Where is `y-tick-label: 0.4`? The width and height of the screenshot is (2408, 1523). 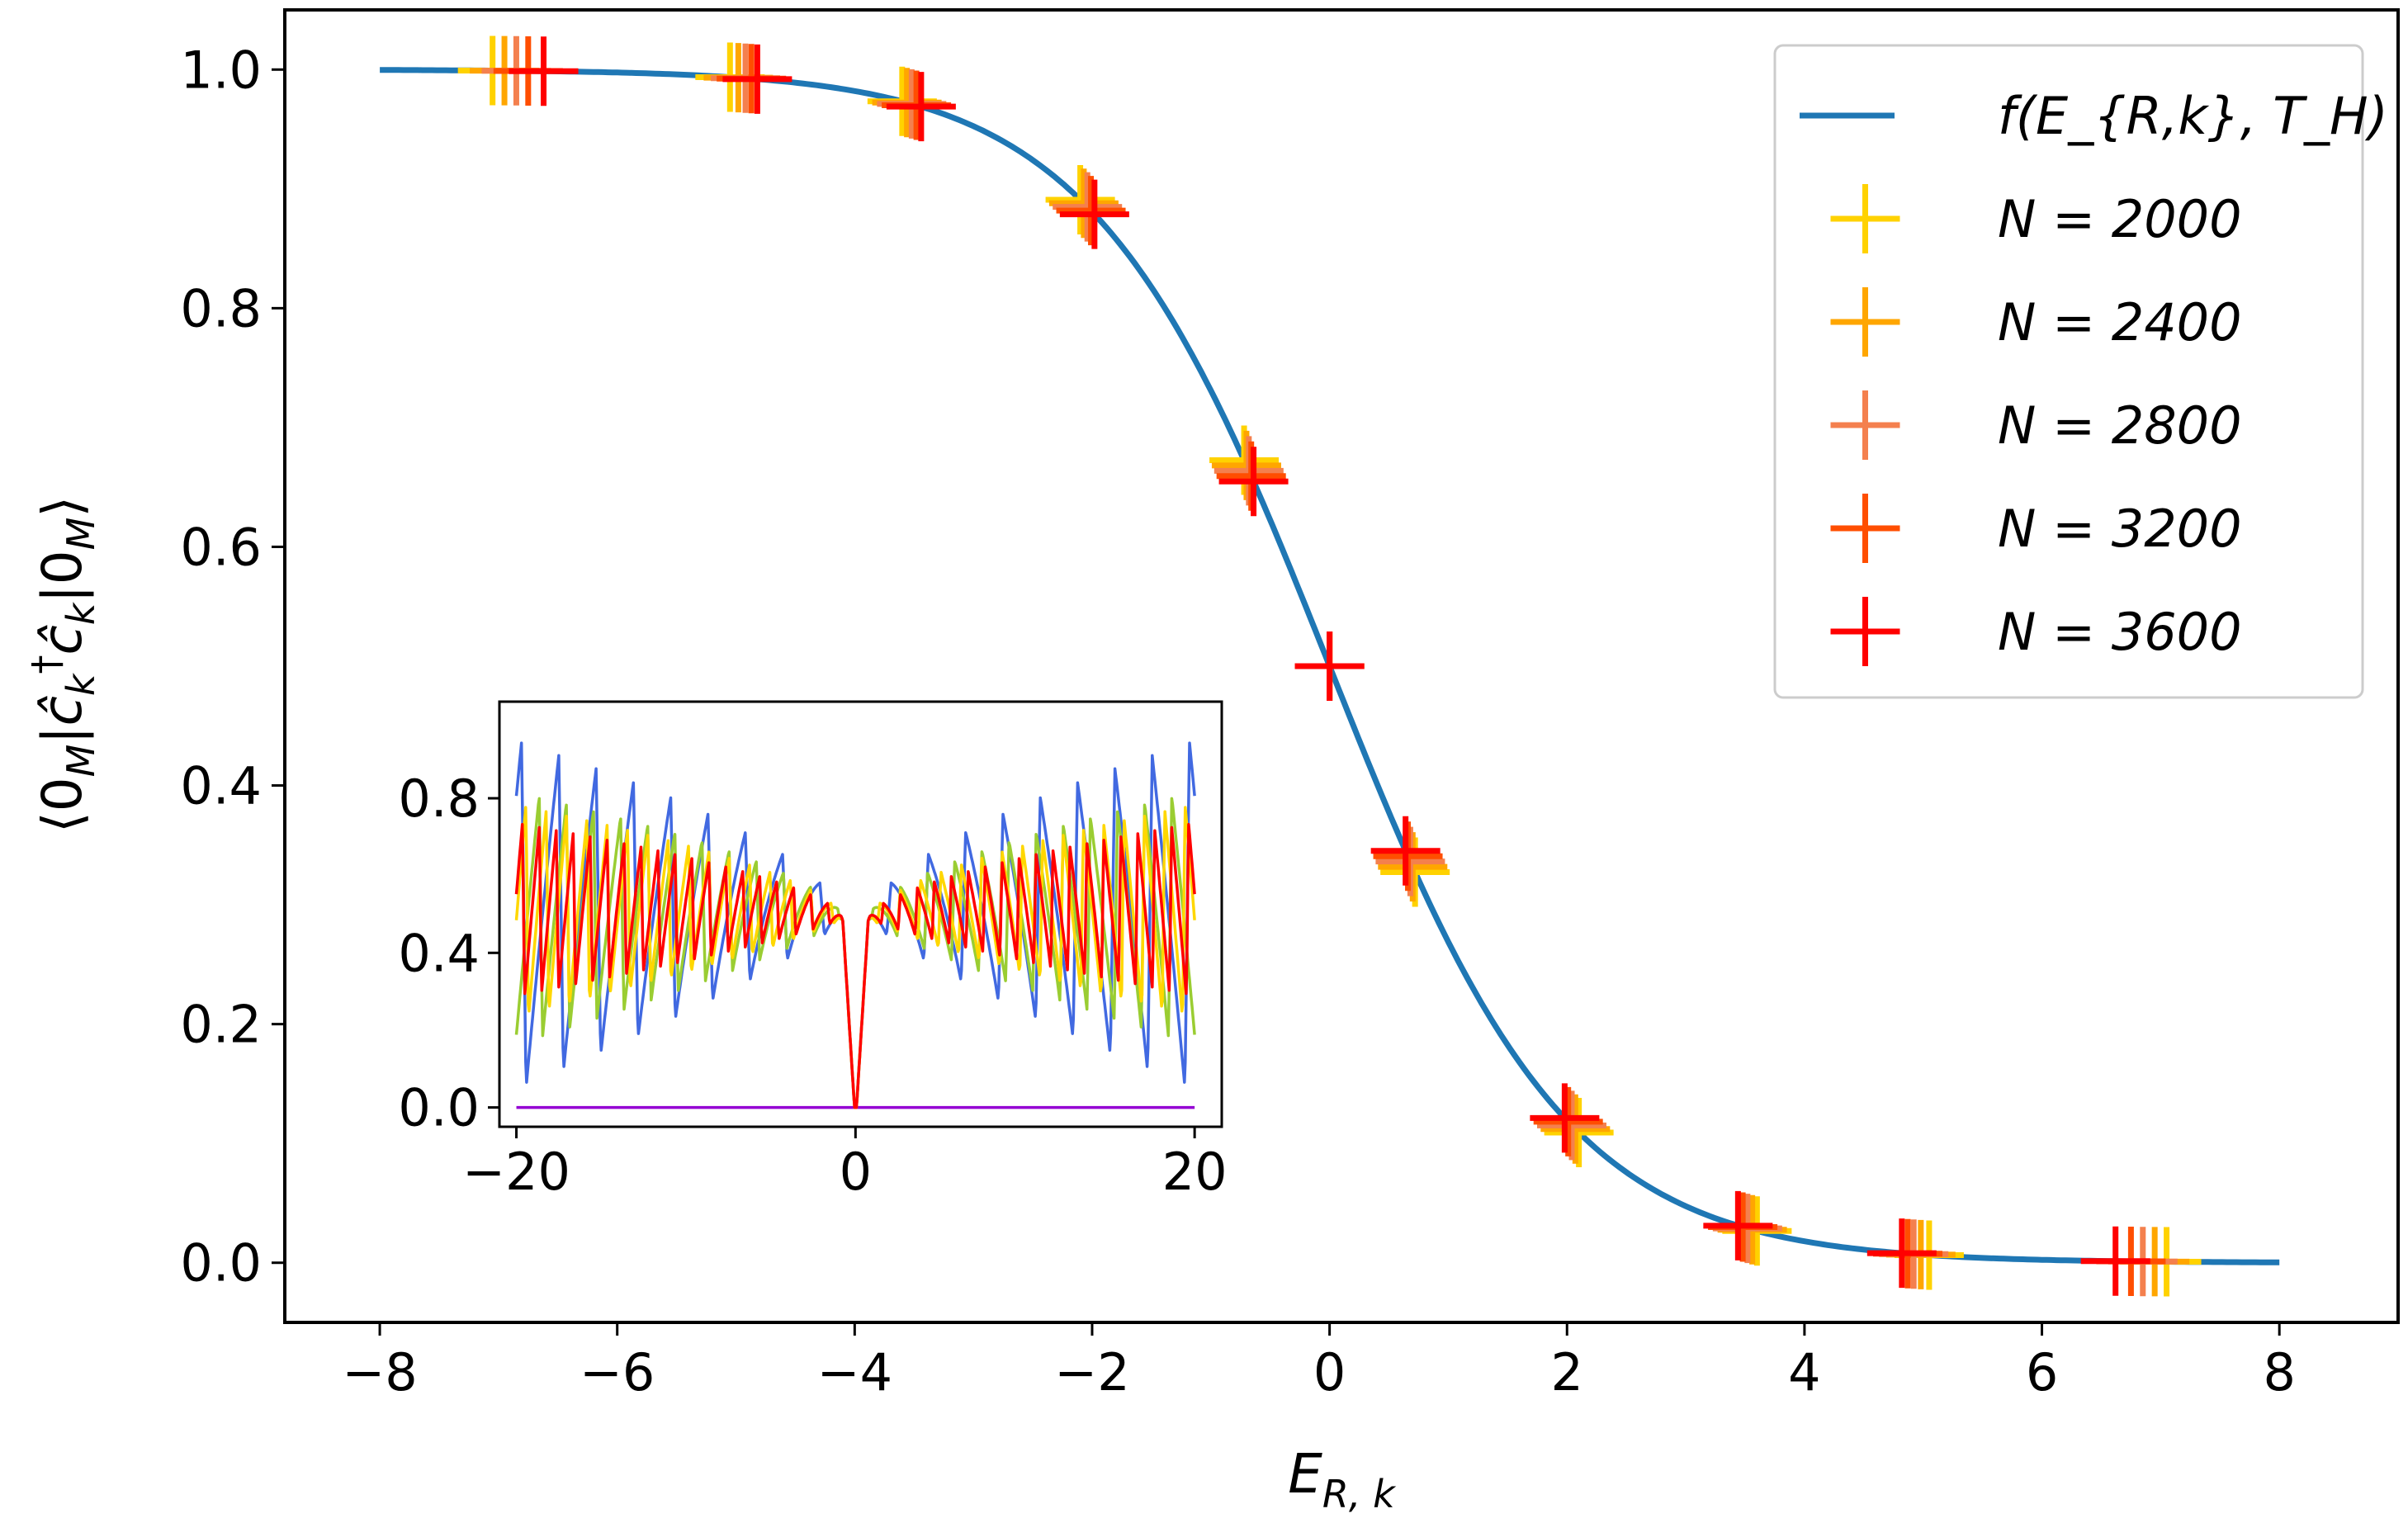 y-tick-label: 0.4 is located at coordinates (221, 786).